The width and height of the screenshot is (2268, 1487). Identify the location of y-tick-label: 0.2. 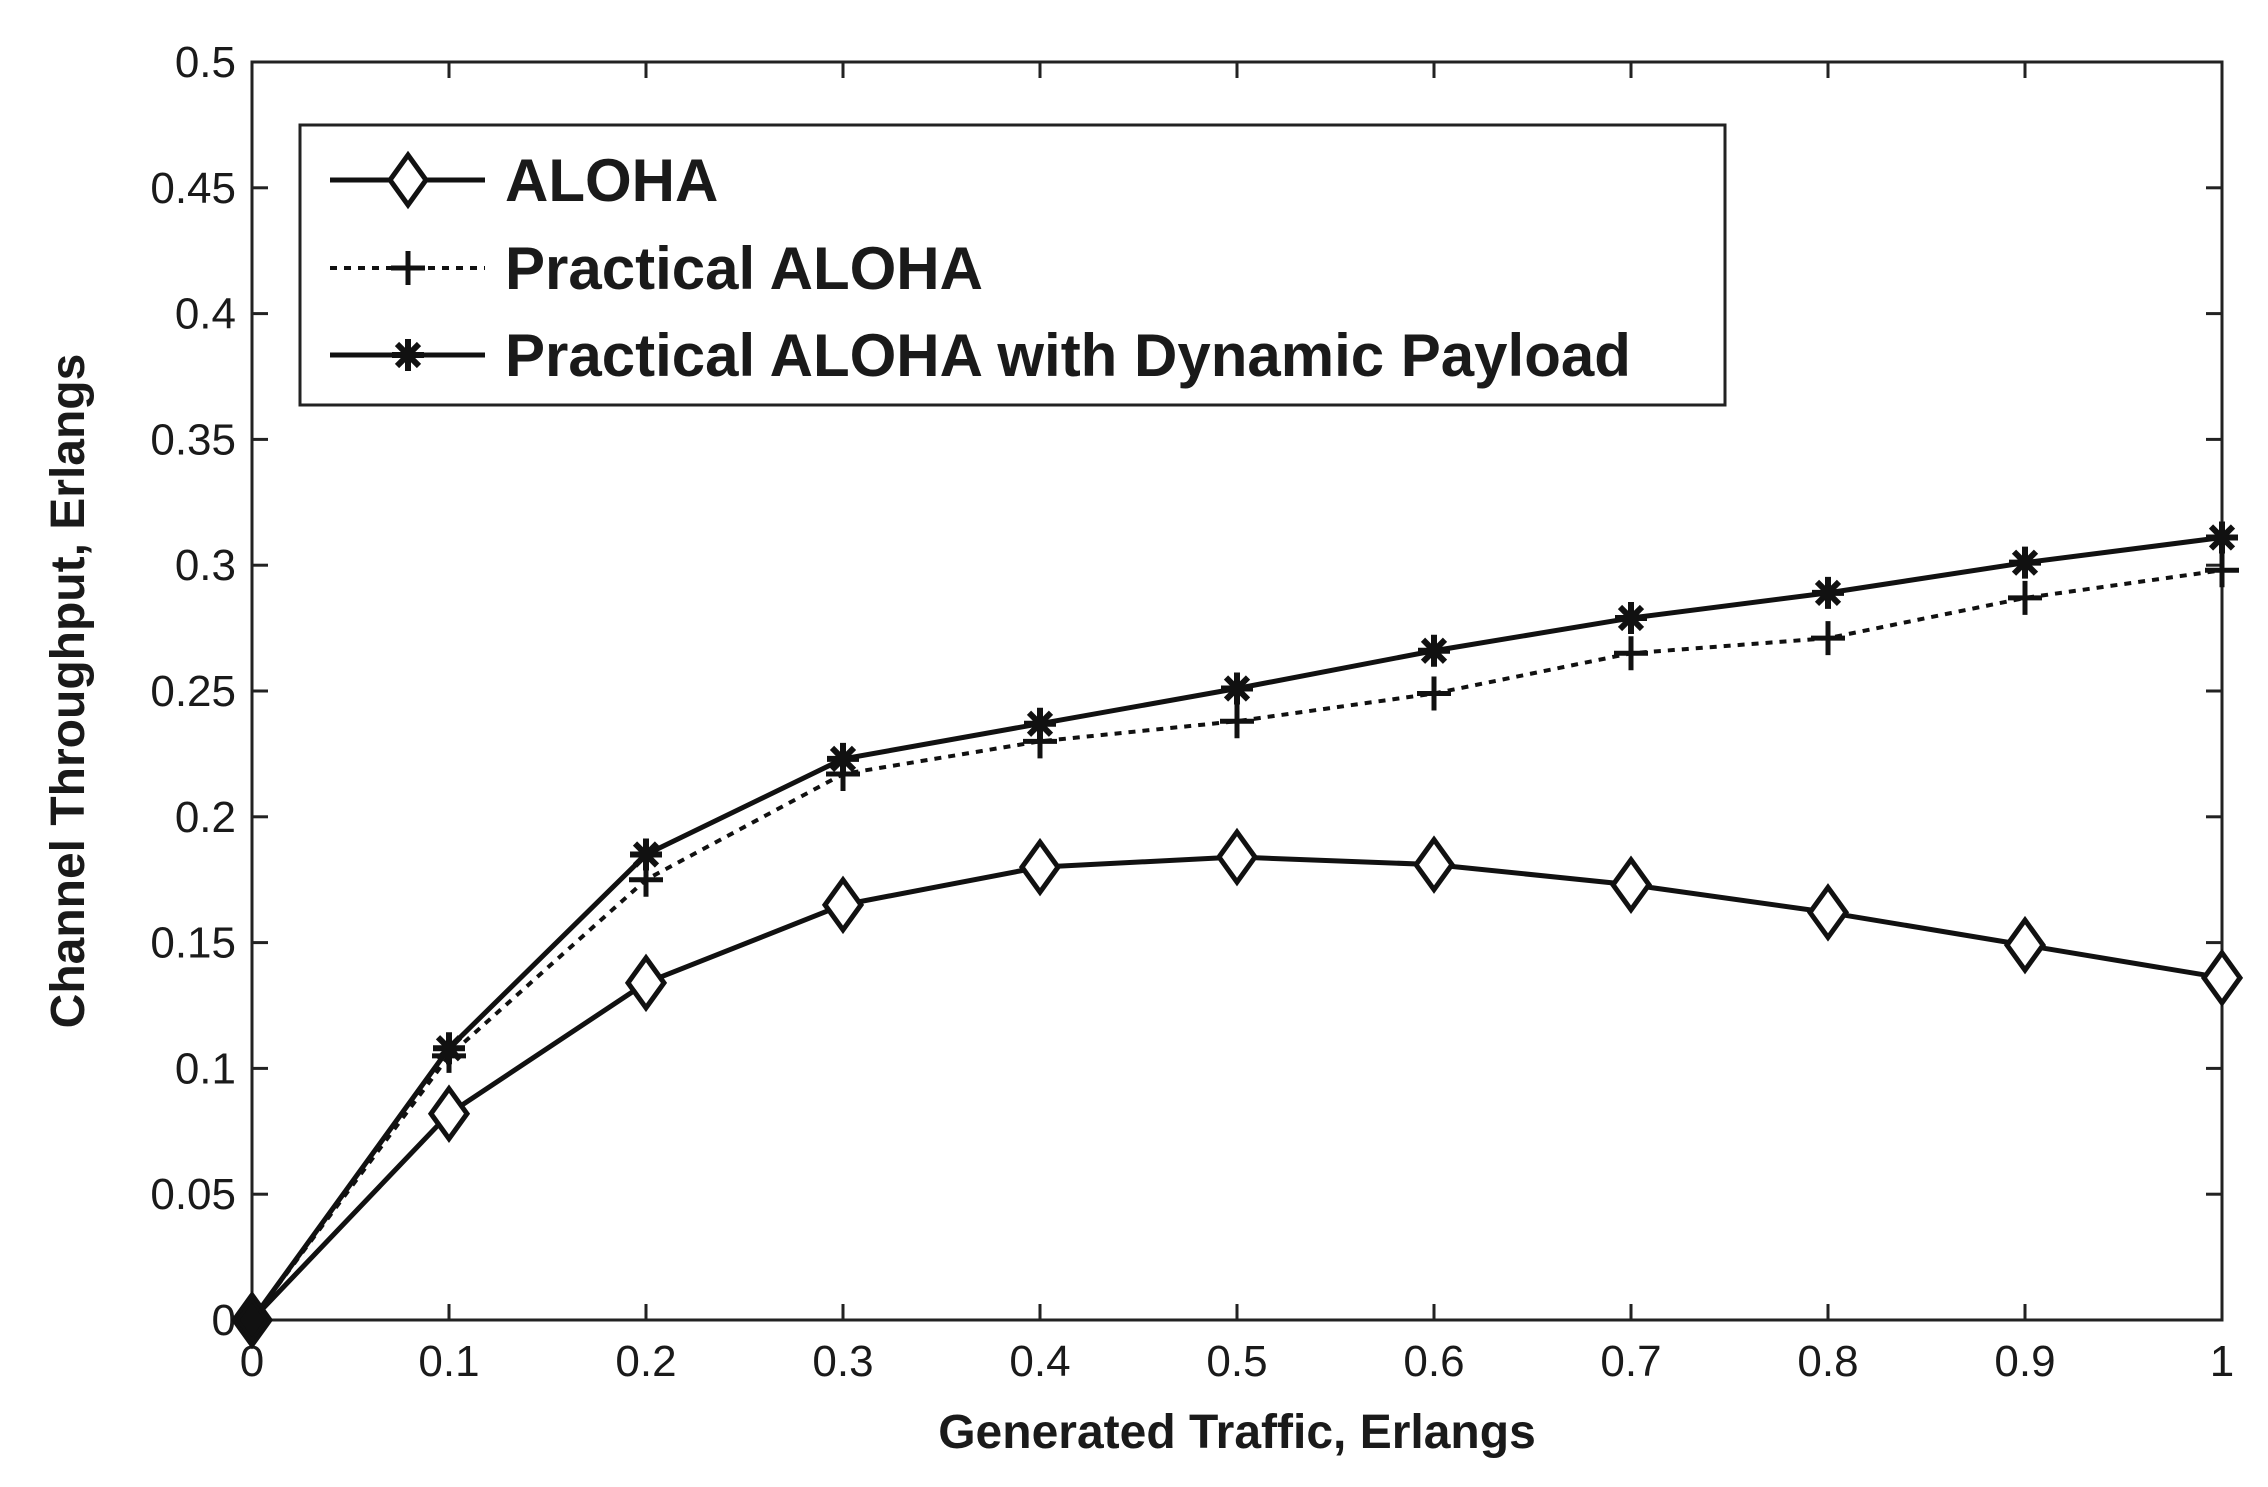
(205, 817).